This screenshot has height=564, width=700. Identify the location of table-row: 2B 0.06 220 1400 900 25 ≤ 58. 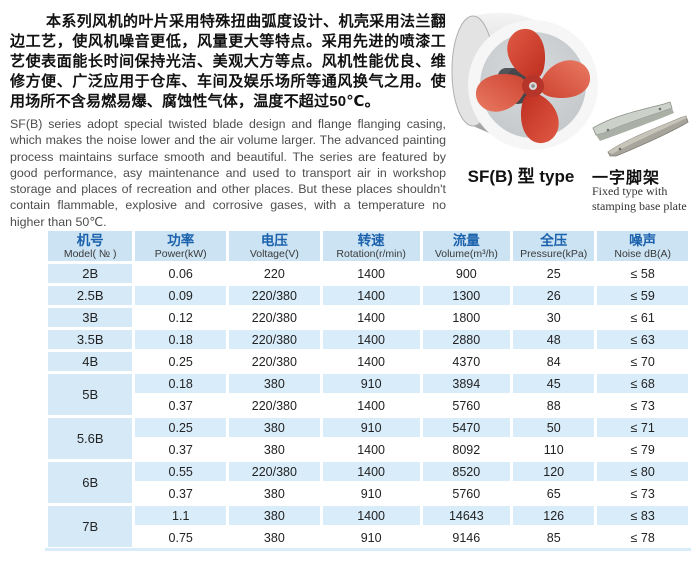
(368, 273).